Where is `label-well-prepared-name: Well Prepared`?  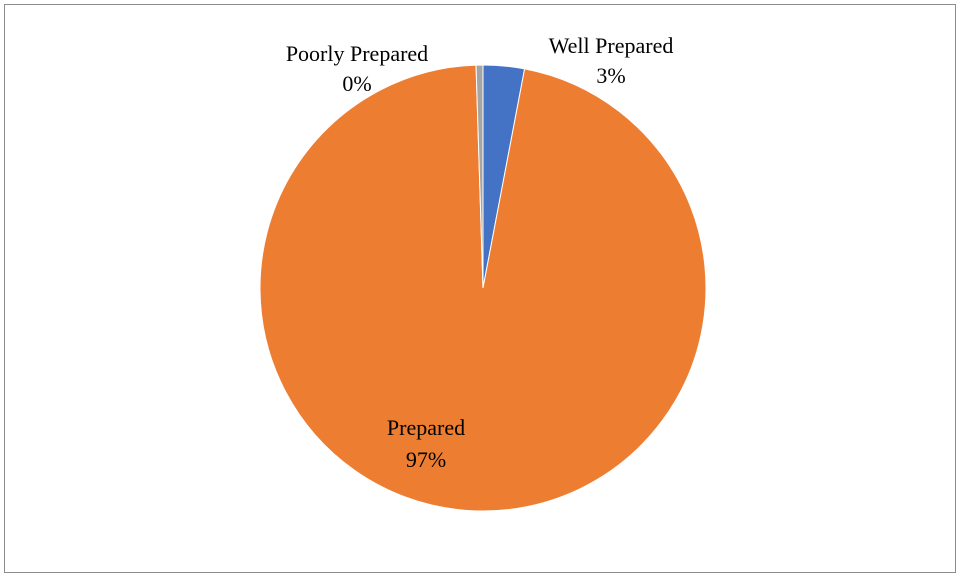
label-well-prepared-name: Well Prepared is located at coordinates (611, 45).